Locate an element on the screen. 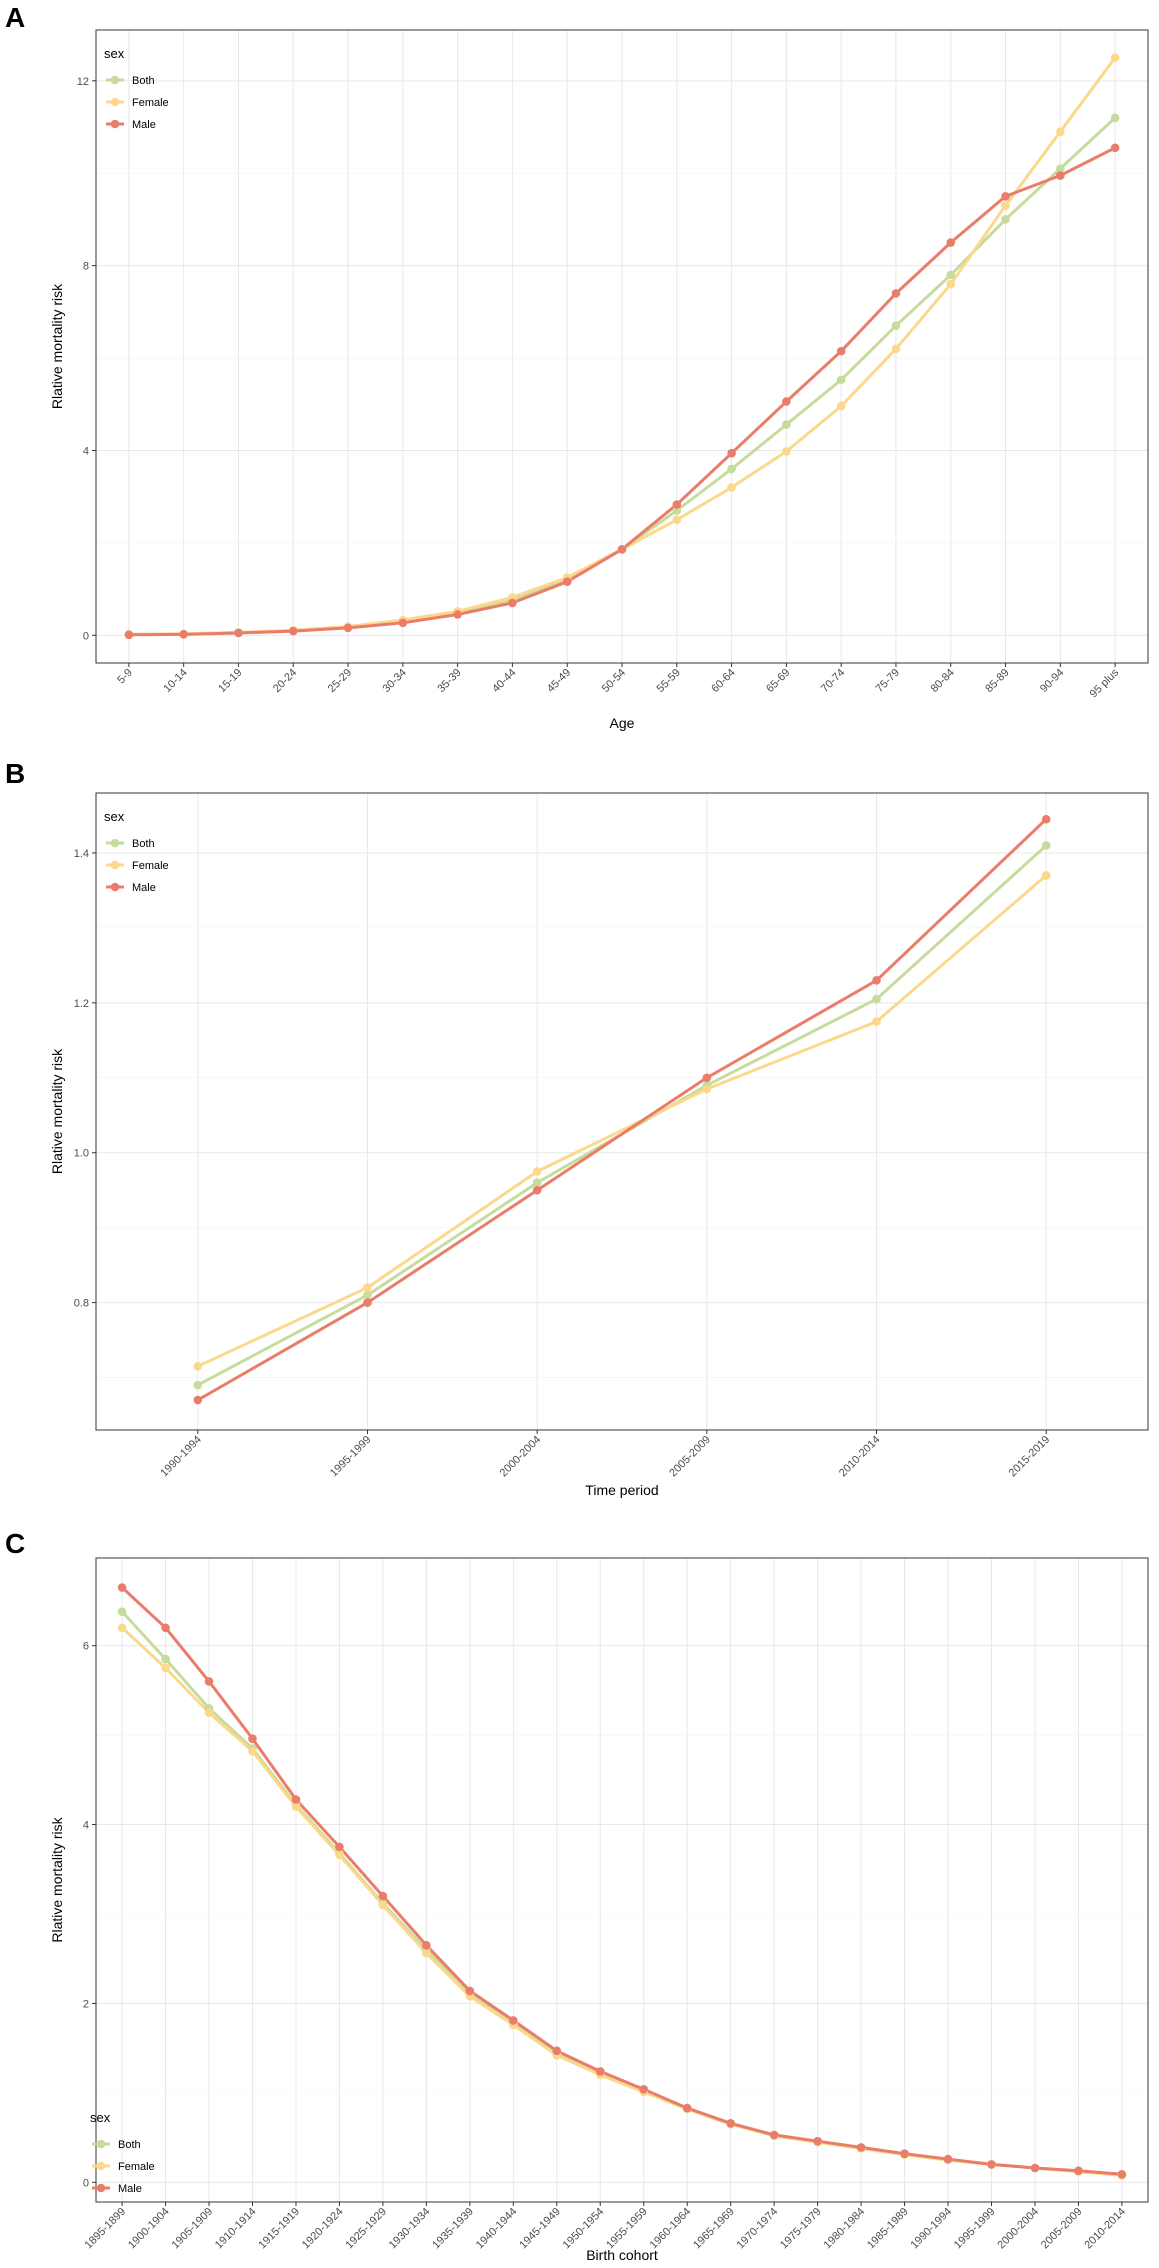  x-tick-label: 1910-1914 is located at coordinates (236, 2229).